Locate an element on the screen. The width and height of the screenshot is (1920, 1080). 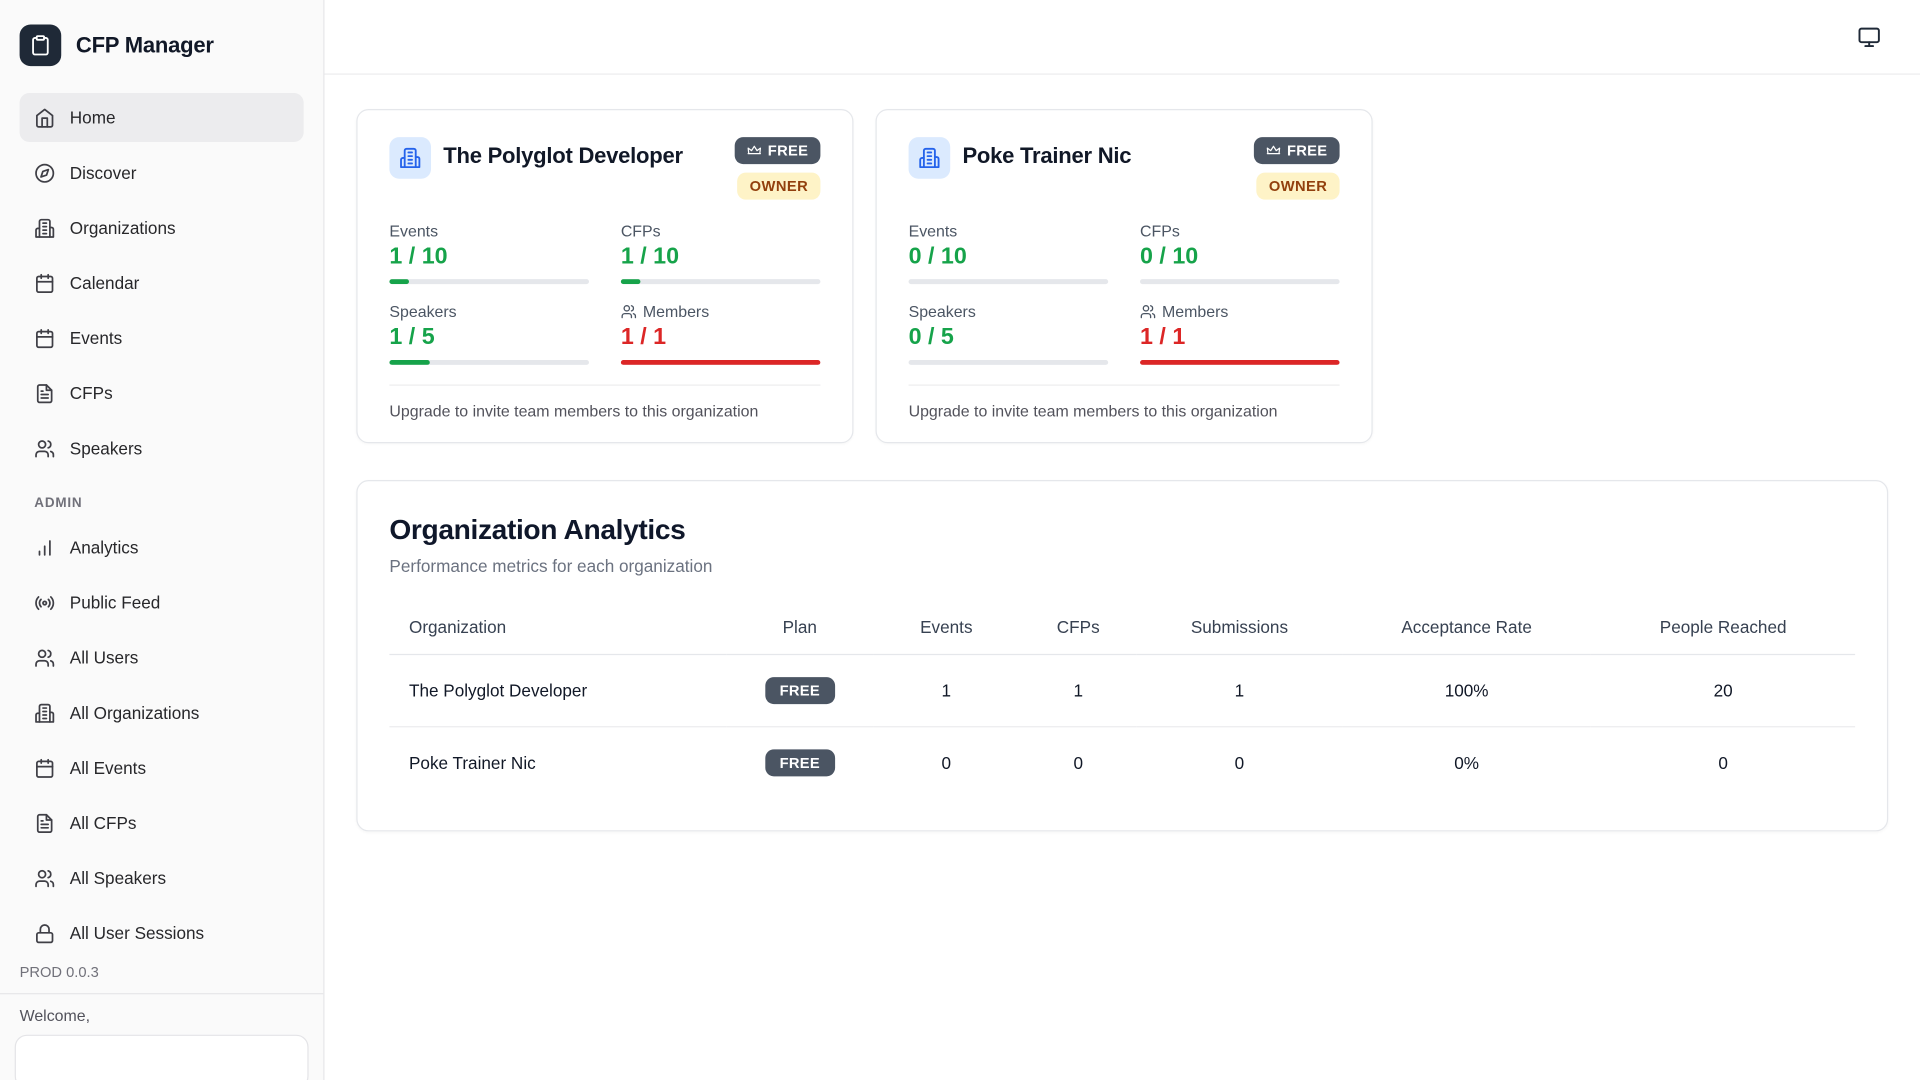
sidebar-item-label: Discover is located at coordinates (103, 172).